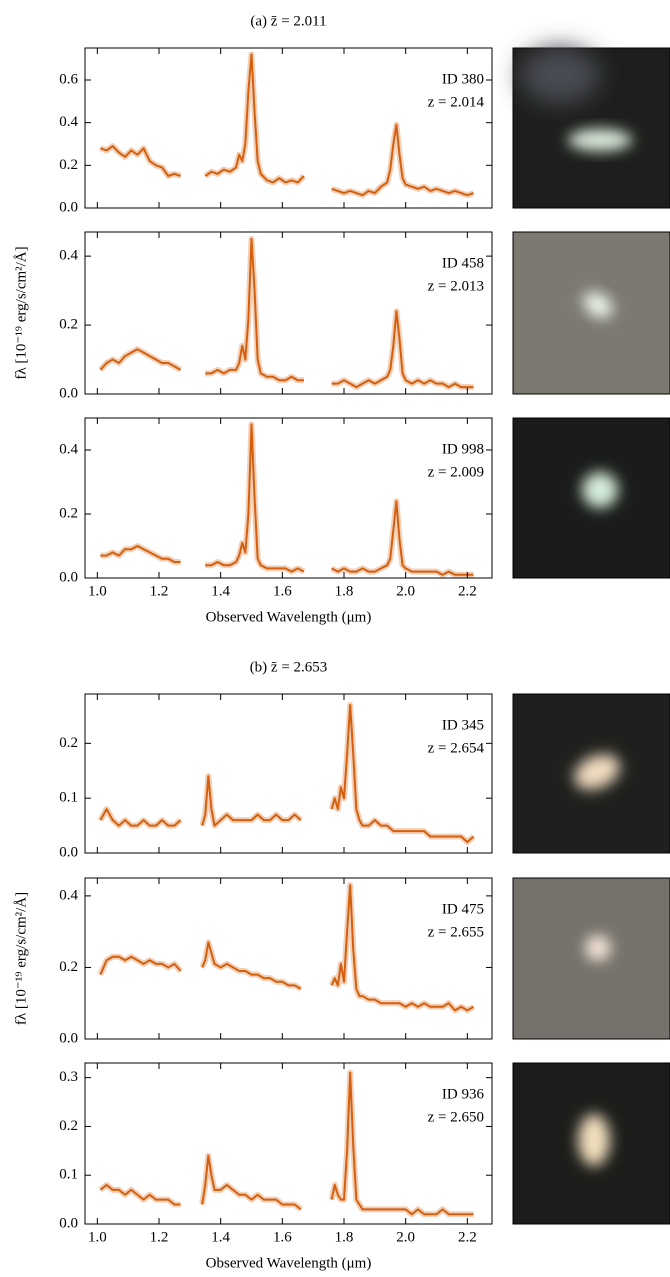 Image resolution: width=670 pixels, height=1277 pixels. I want to click on panel-annotation: ID 475, so click(463, 909).